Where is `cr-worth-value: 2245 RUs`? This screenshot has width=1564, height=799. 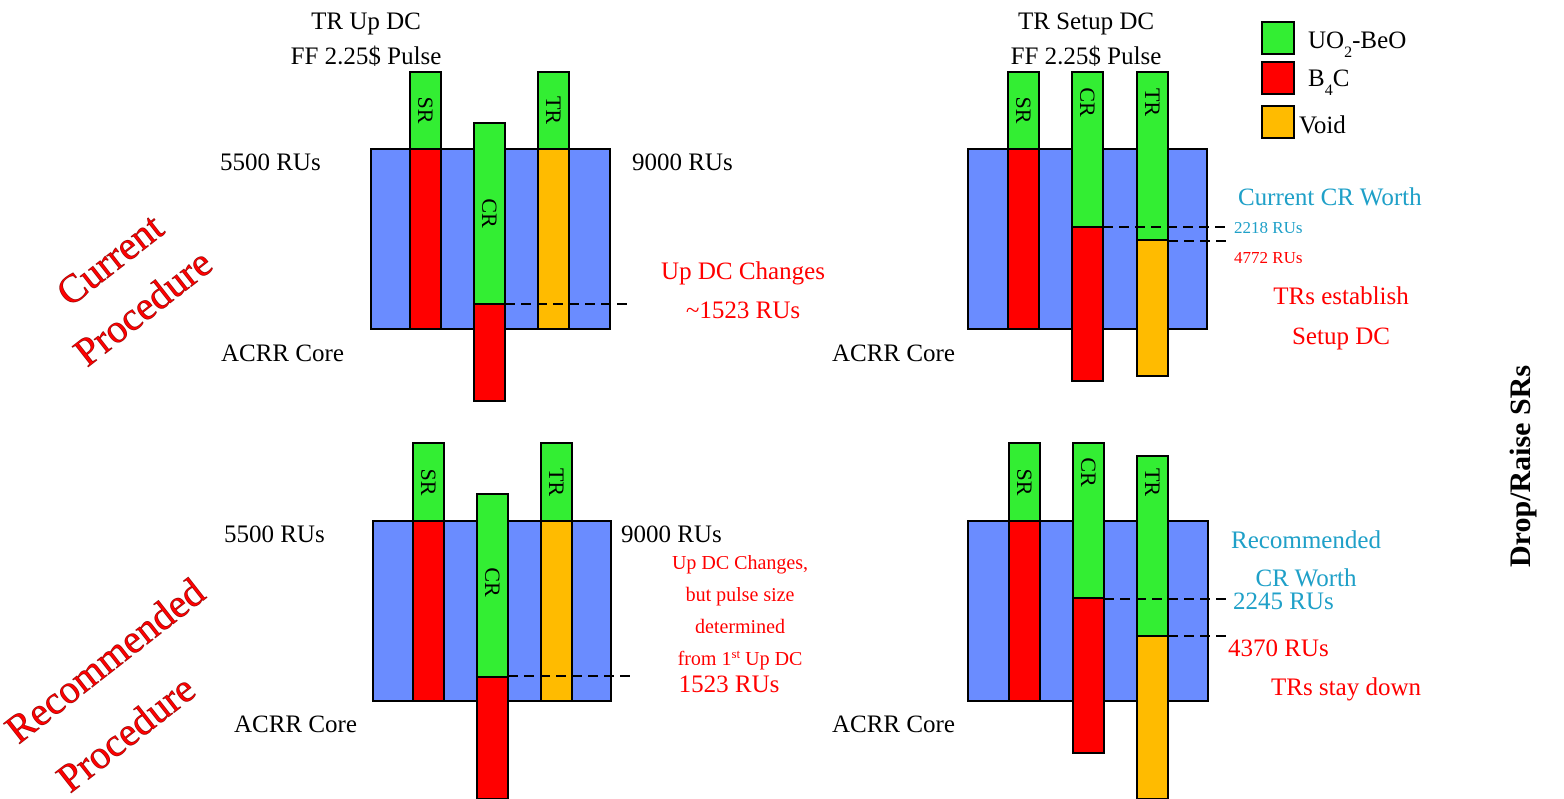 cr-worth-value: 2245 RUs is located at coordinates (1283, 601).